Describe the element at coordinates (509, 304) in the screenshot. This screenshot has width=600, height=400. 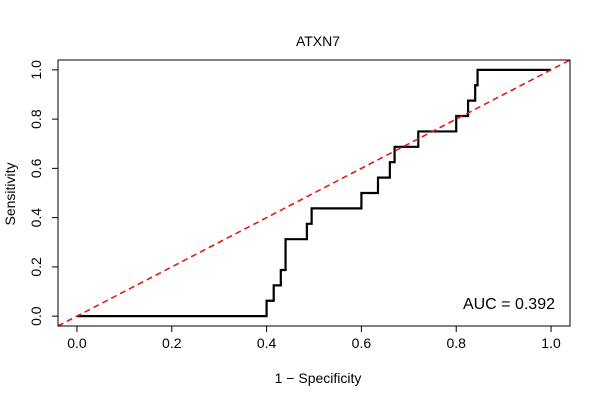
I see `auc-annotation: AUC = 0.392` at that location.